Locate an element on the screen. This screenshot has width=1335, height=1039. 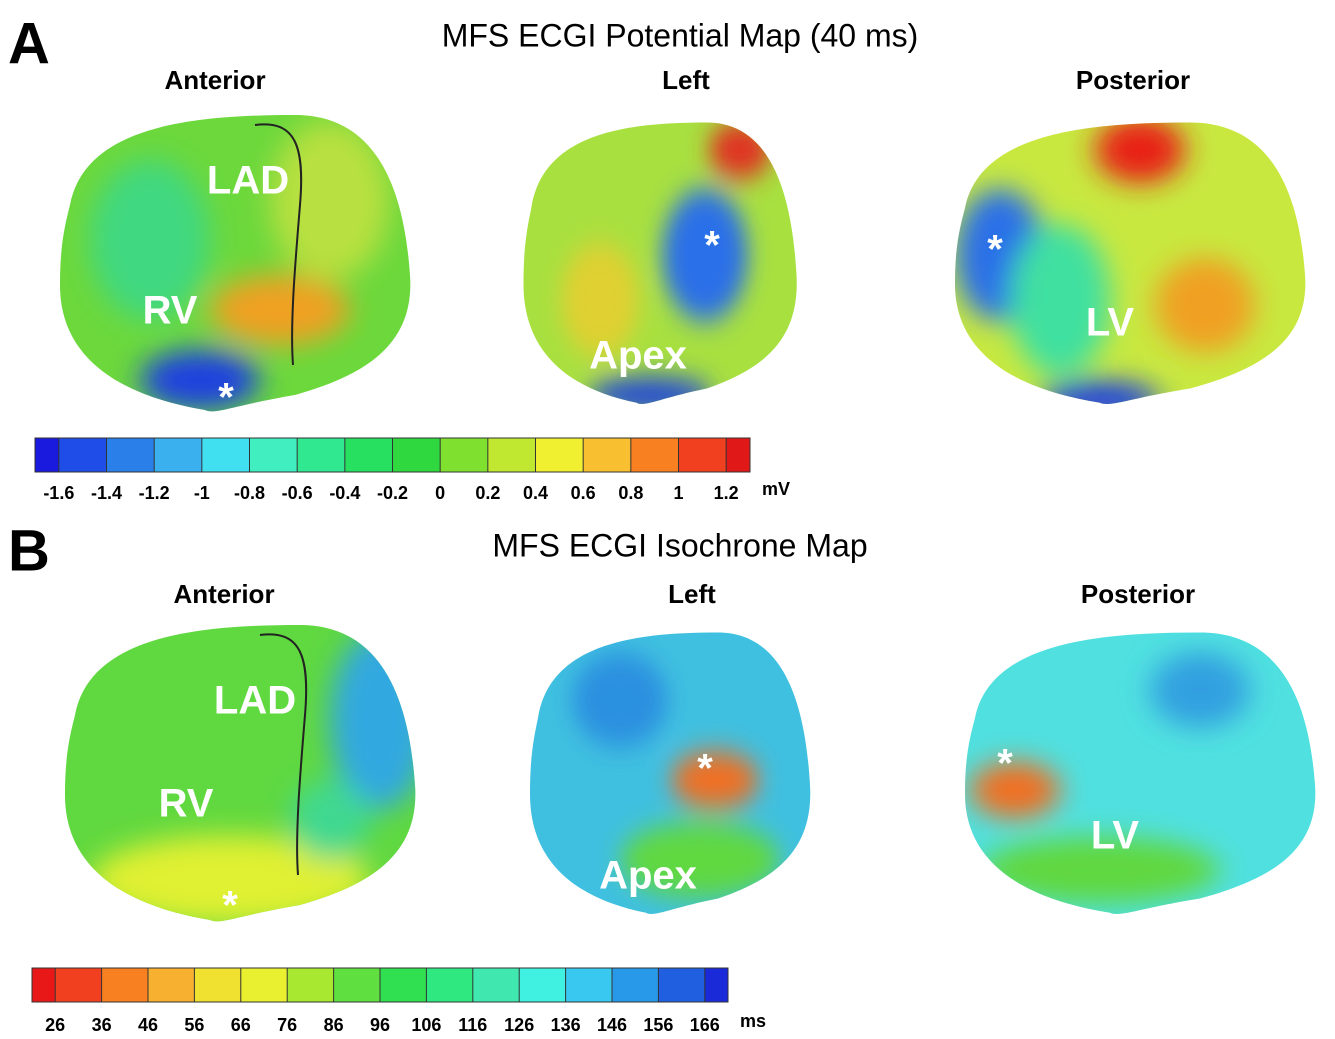
colorbar-tick-label: 106 is located at coordinates (426, 1025).